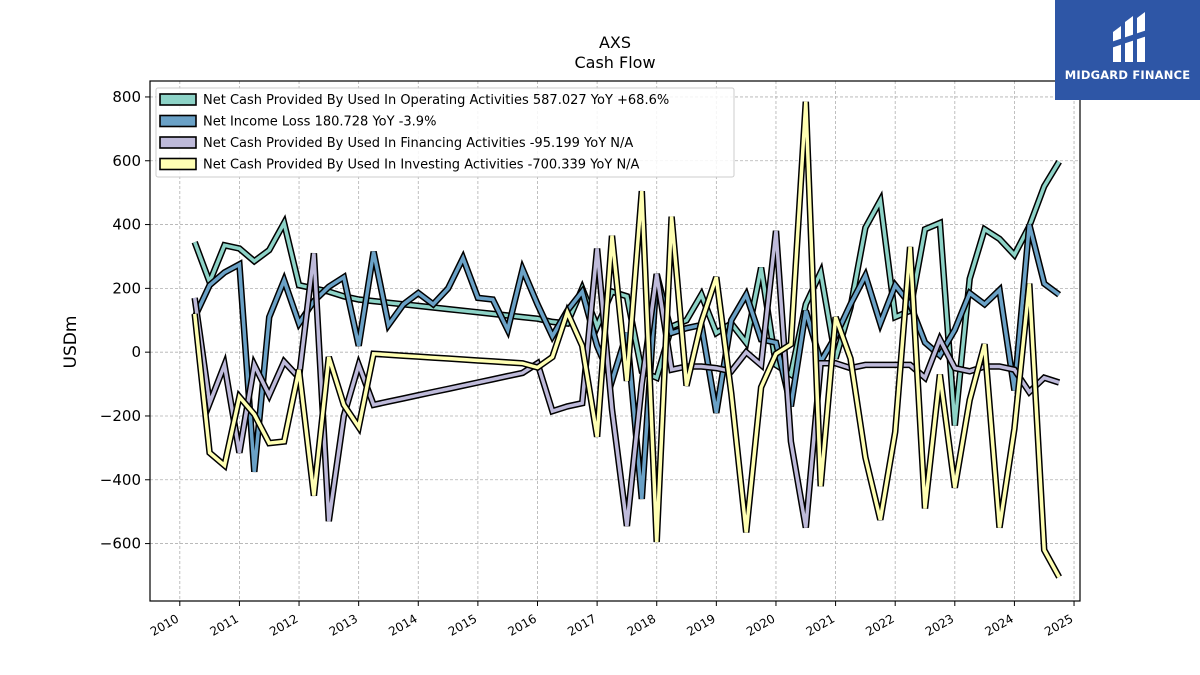 Image resolution: width=1200 pixels, height=675 pixels. I want to click on x-tick-label: 2018, so click(641, 624).